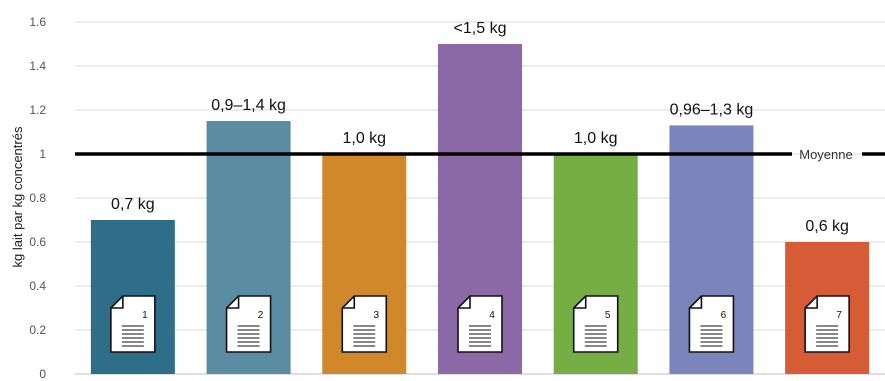 The image size is (885, 381). What do you see at coordinates (37, 110) in the screenshot?
I see `y-tick-label: 1.2` at bounding box center [37, 110].